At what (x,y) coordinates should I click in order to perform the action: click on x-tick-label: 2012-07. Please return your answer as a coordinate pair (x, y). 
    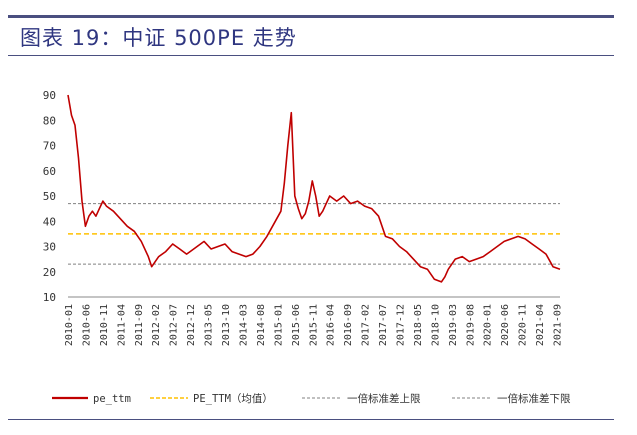
    Looking at the image, I should click on (174, 325).